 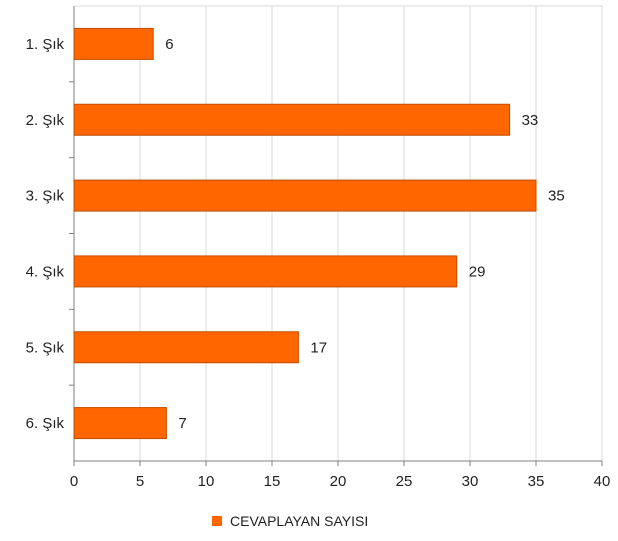 I want to click on x-tick-label: 25, so click(x=404, y=481).